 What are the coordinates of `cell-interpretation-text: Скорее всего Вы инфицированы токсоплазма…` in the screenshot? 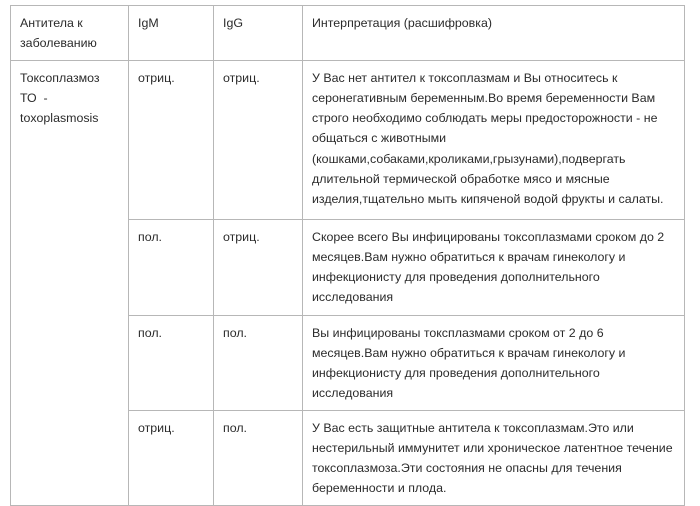 It's located at (493, 267).